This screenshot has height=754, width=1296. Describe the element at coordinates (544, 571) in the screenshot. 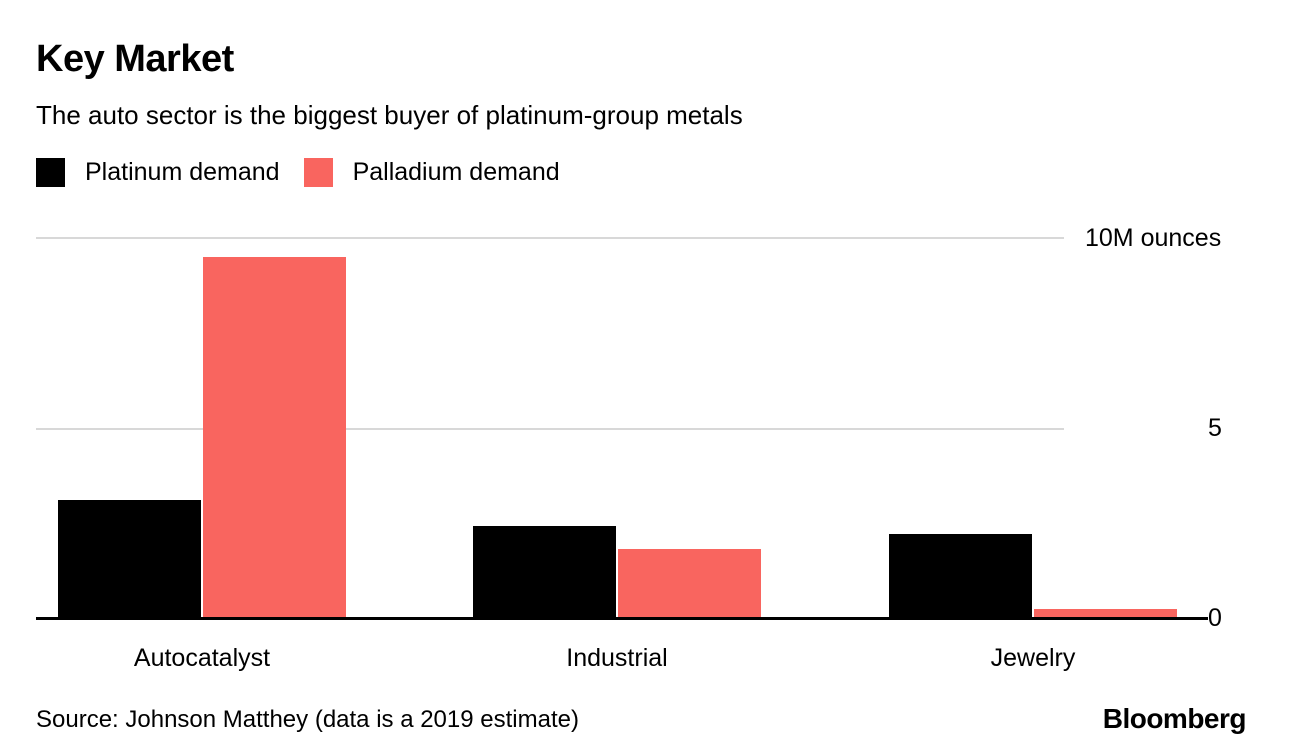

I see `bar-industrial-platinum` at that location.